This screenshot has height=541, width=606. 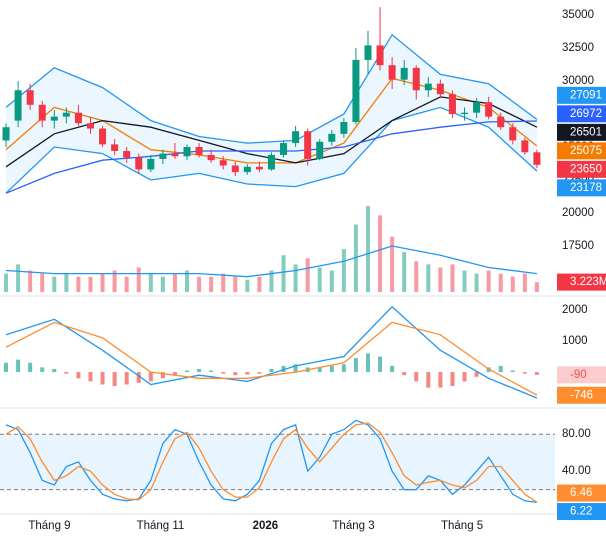 I want to click on y-tick-label: 17500, so click(x=578, y=246).